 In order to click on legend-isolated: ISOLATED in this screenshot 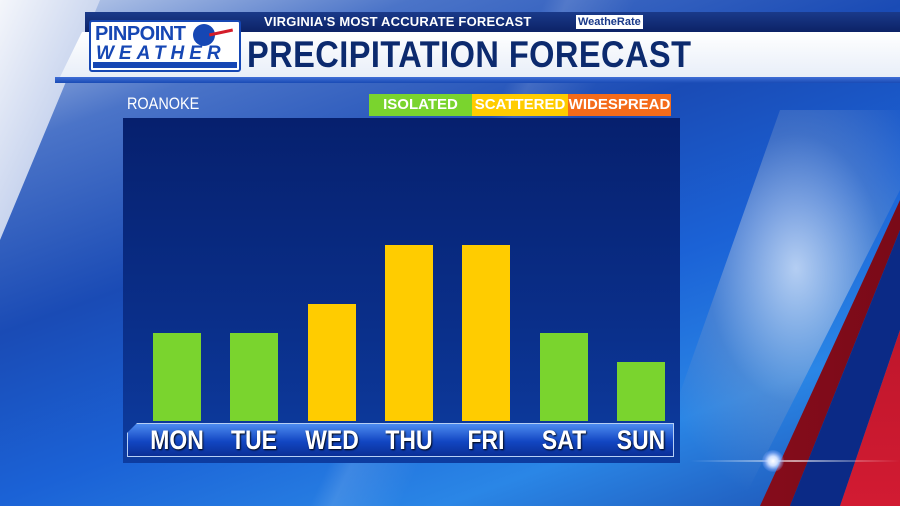, I will do `click(420, 105)`.